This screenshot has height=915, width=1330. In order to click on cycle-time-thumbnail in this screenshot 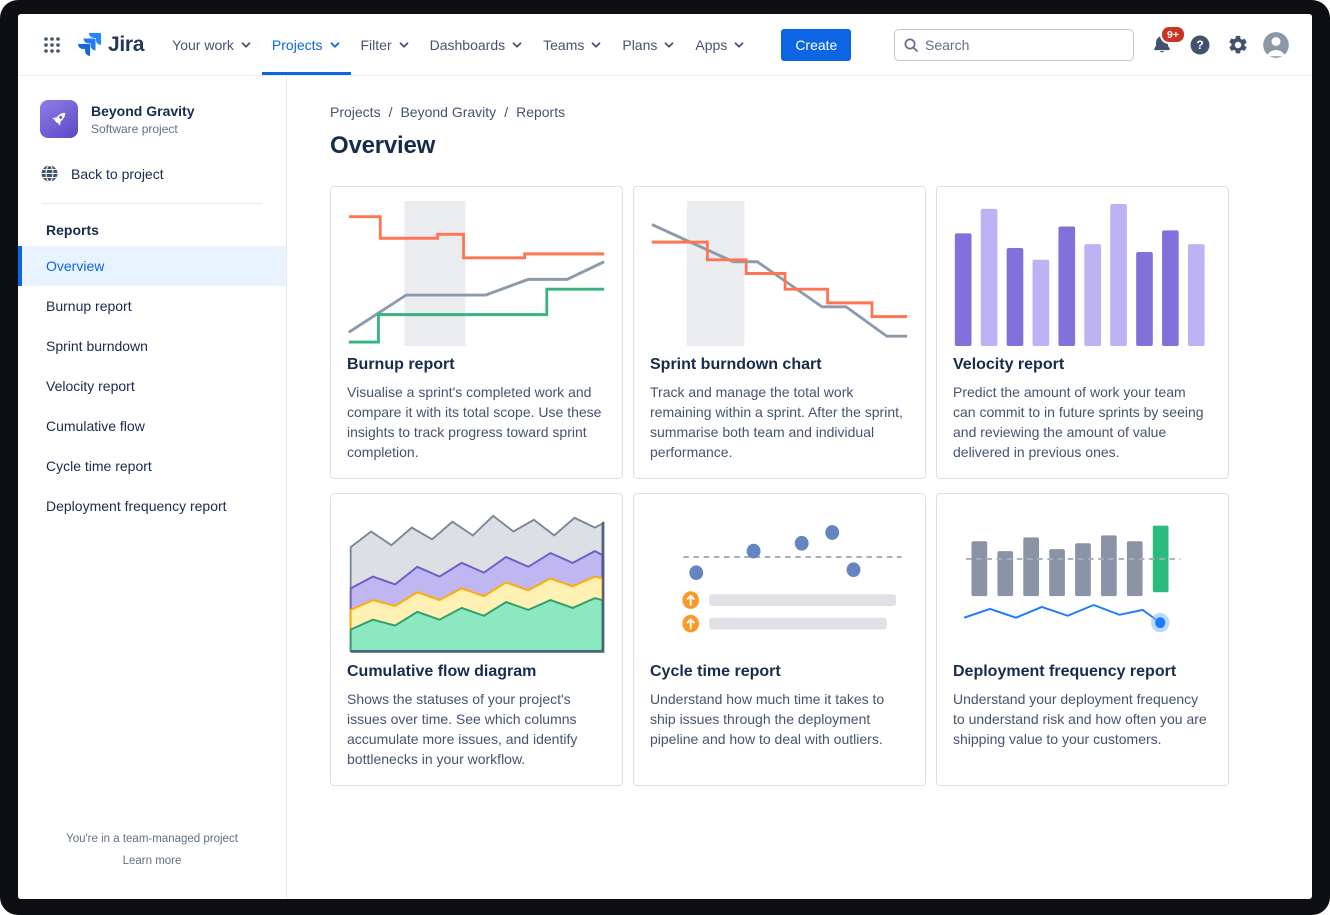, I will do `click(779, 580)`.